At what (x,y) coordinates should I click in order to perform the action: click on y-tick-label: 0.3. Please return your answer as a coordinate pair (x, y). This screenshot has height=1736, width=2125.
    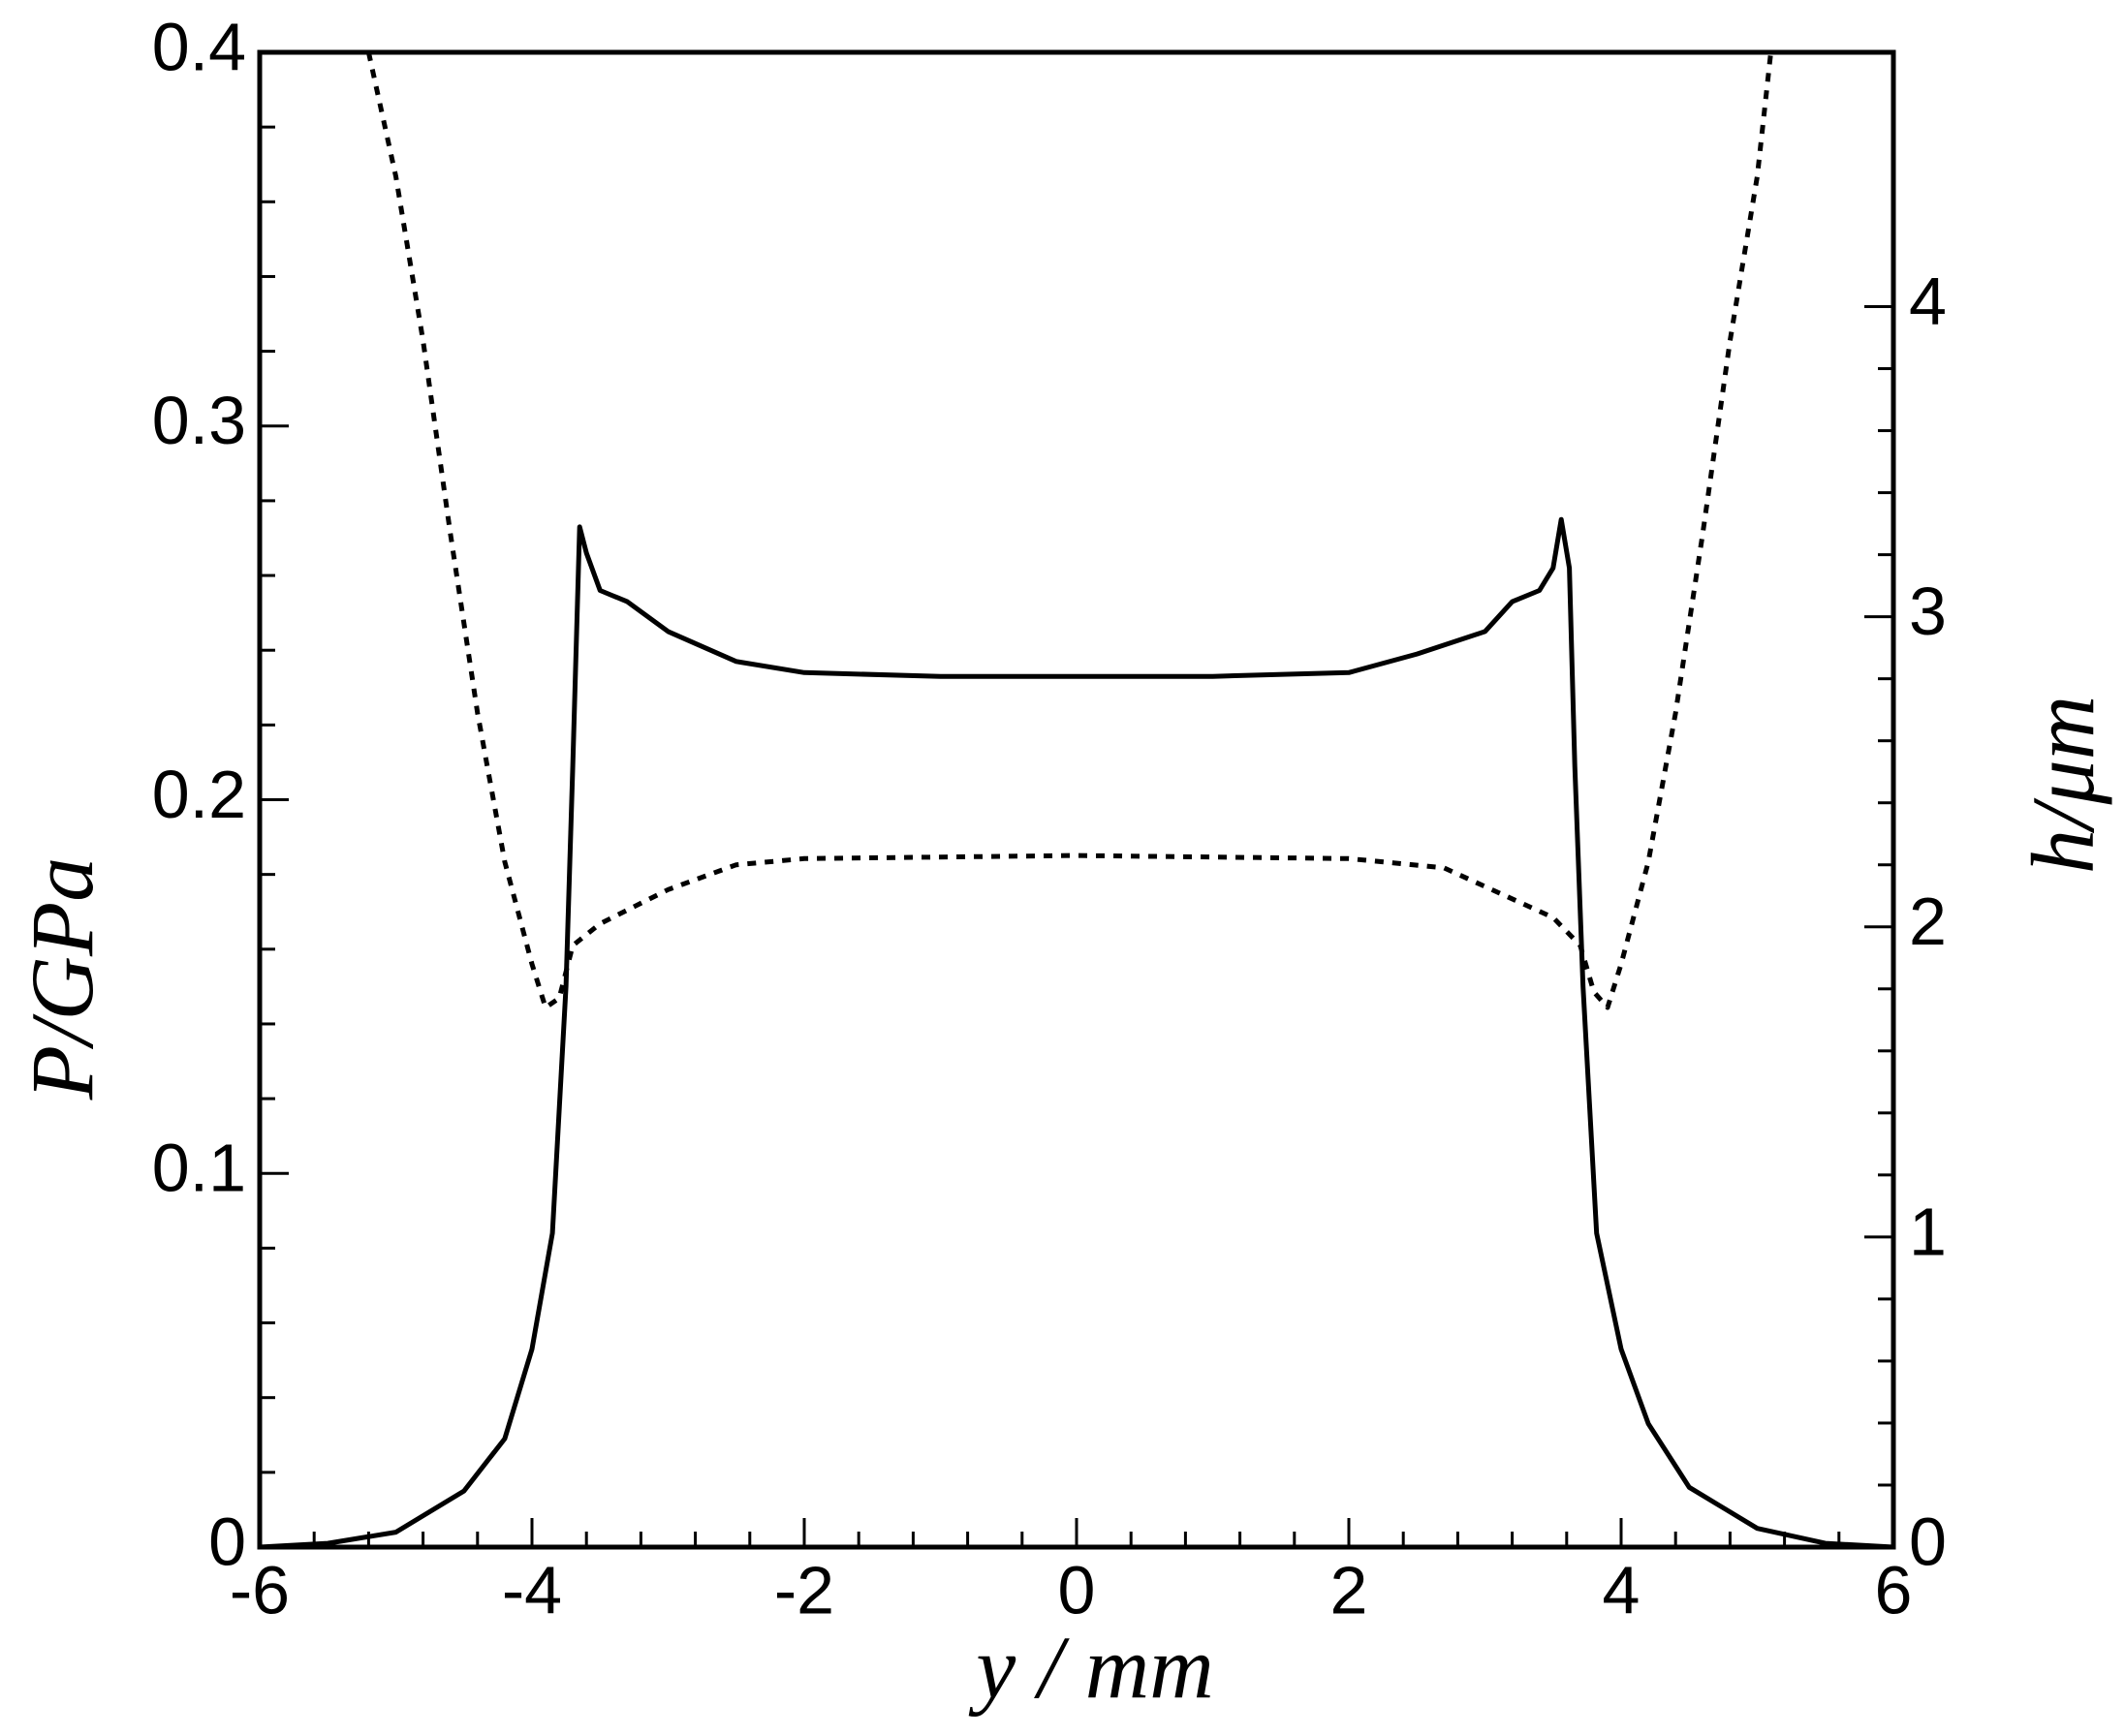
    Looking at the image, I should click on (199, 420).